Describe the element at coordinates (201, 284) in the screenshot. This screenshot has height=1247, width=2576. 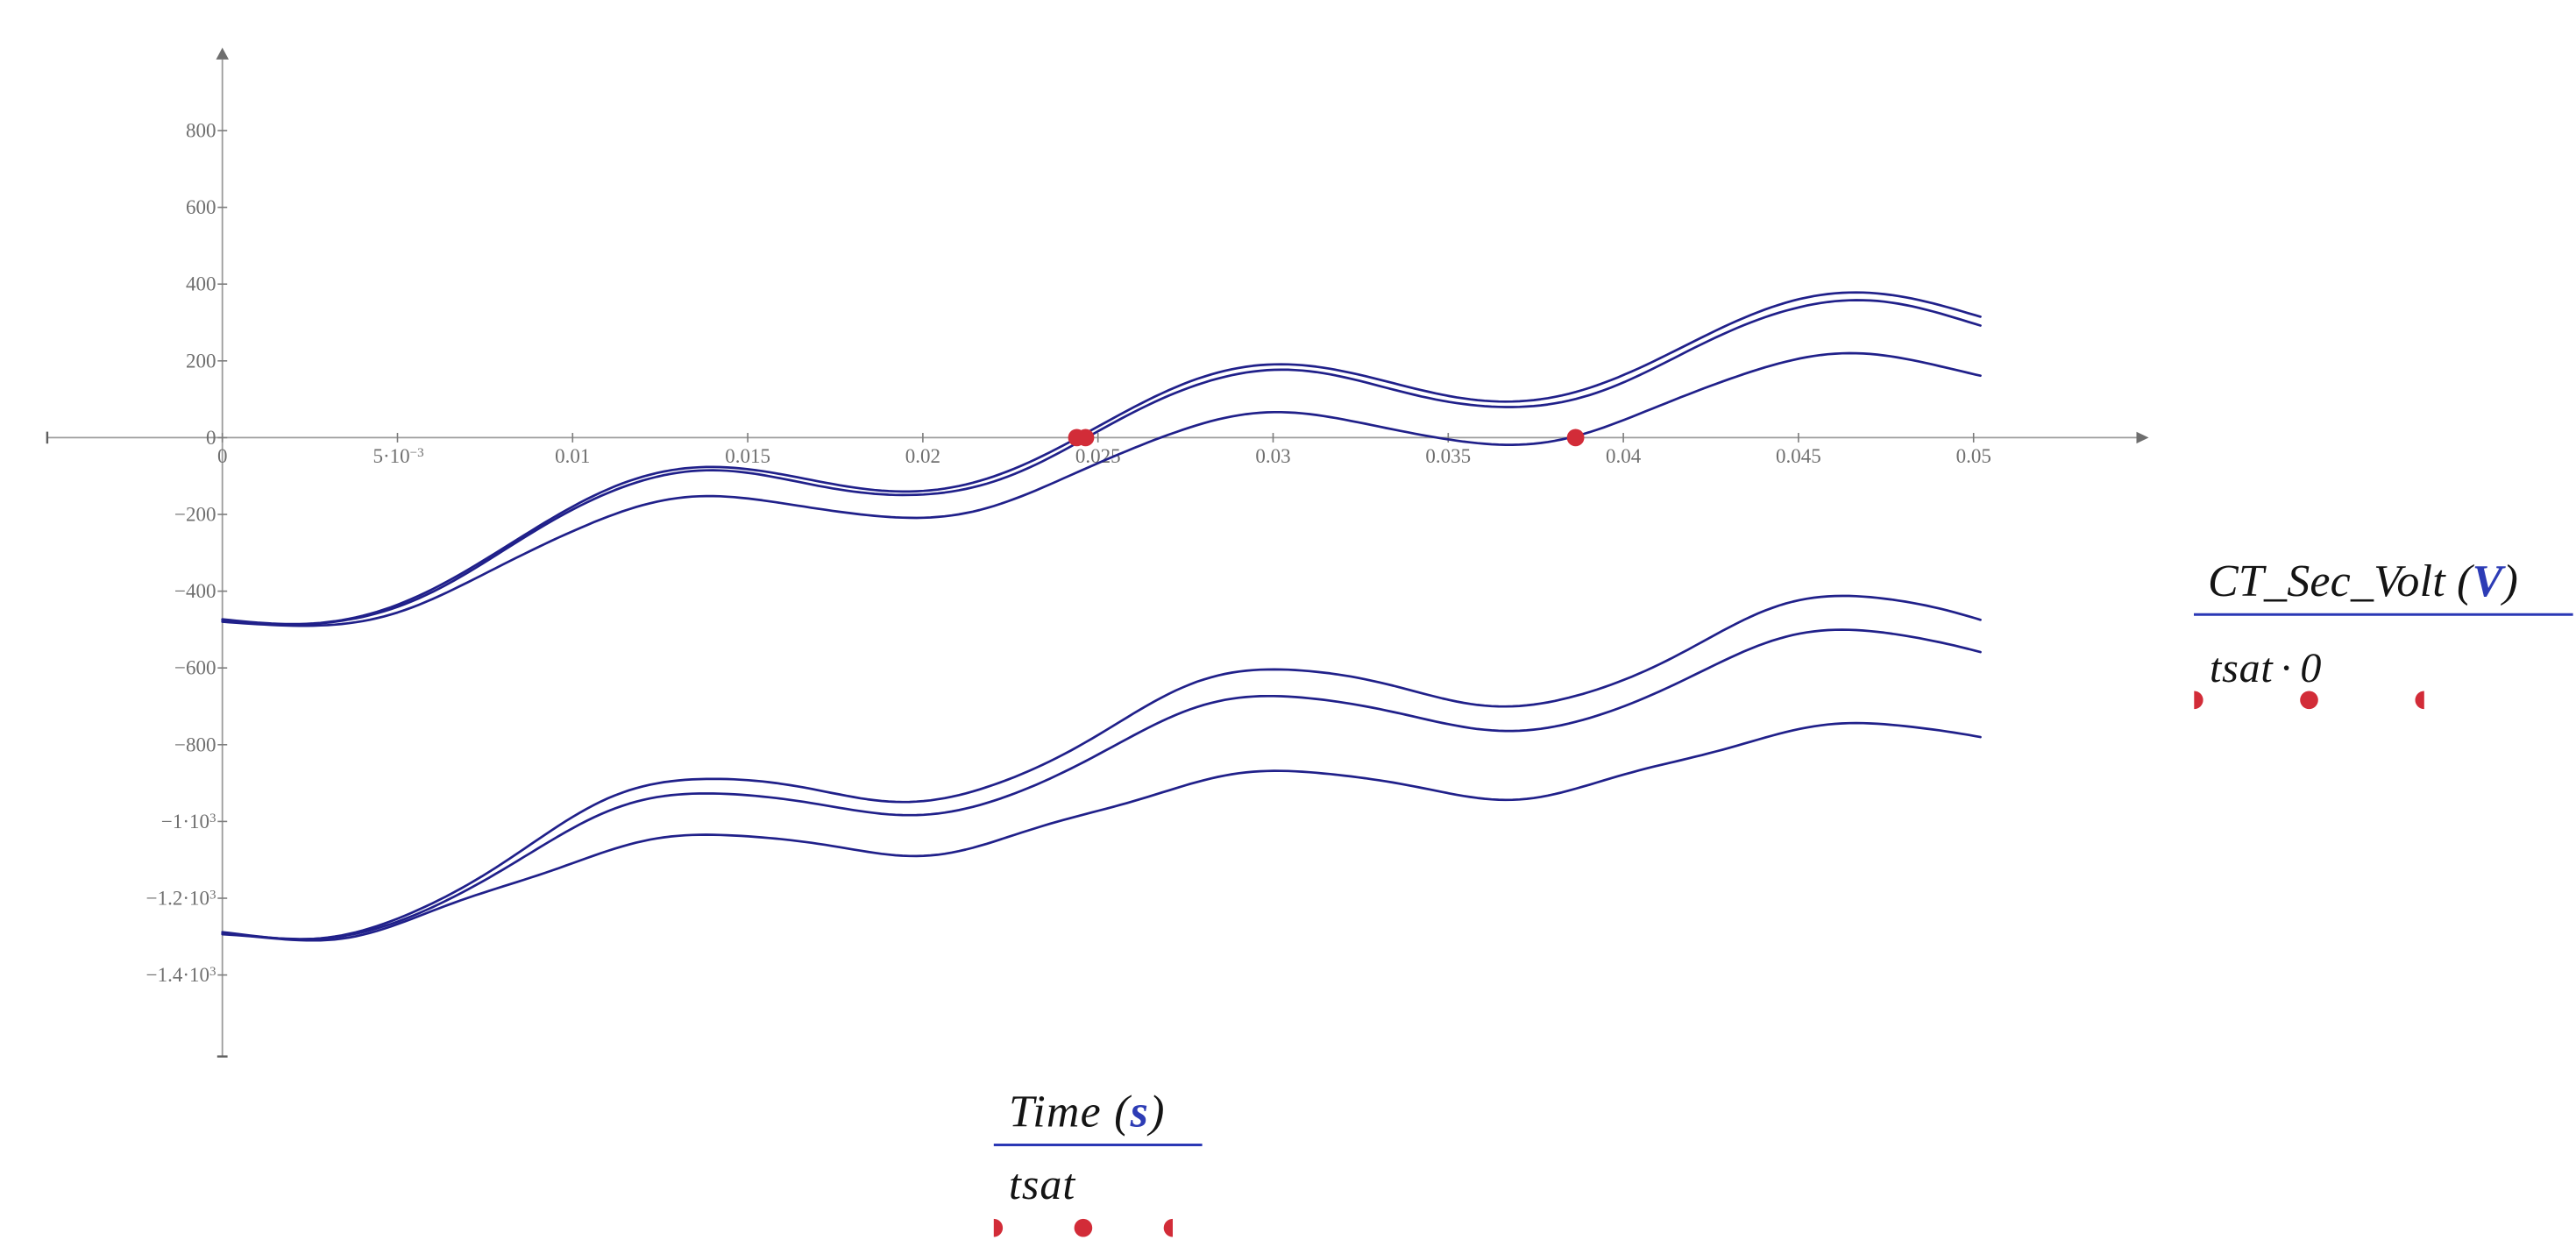
I see `svg-text: 400` at that location.